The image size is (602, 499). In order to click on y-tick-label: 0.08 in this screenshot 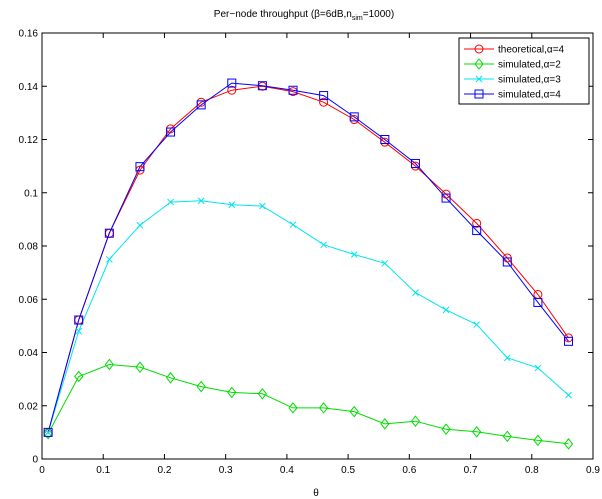, I will do `click(29, 247)`.